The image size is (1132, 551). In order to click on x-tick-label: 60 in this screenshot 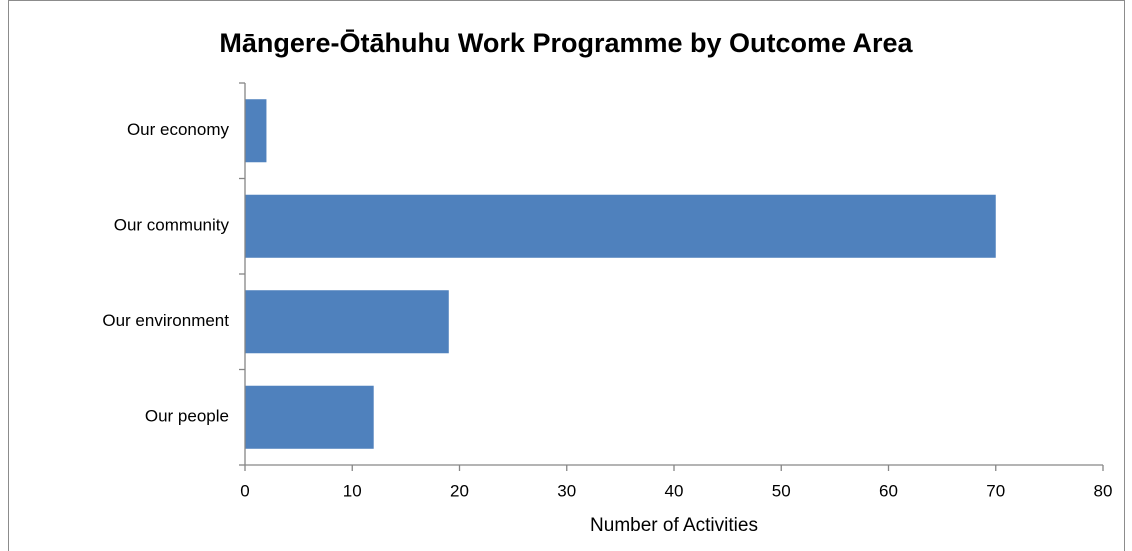, I will do `click(888, 490)`.